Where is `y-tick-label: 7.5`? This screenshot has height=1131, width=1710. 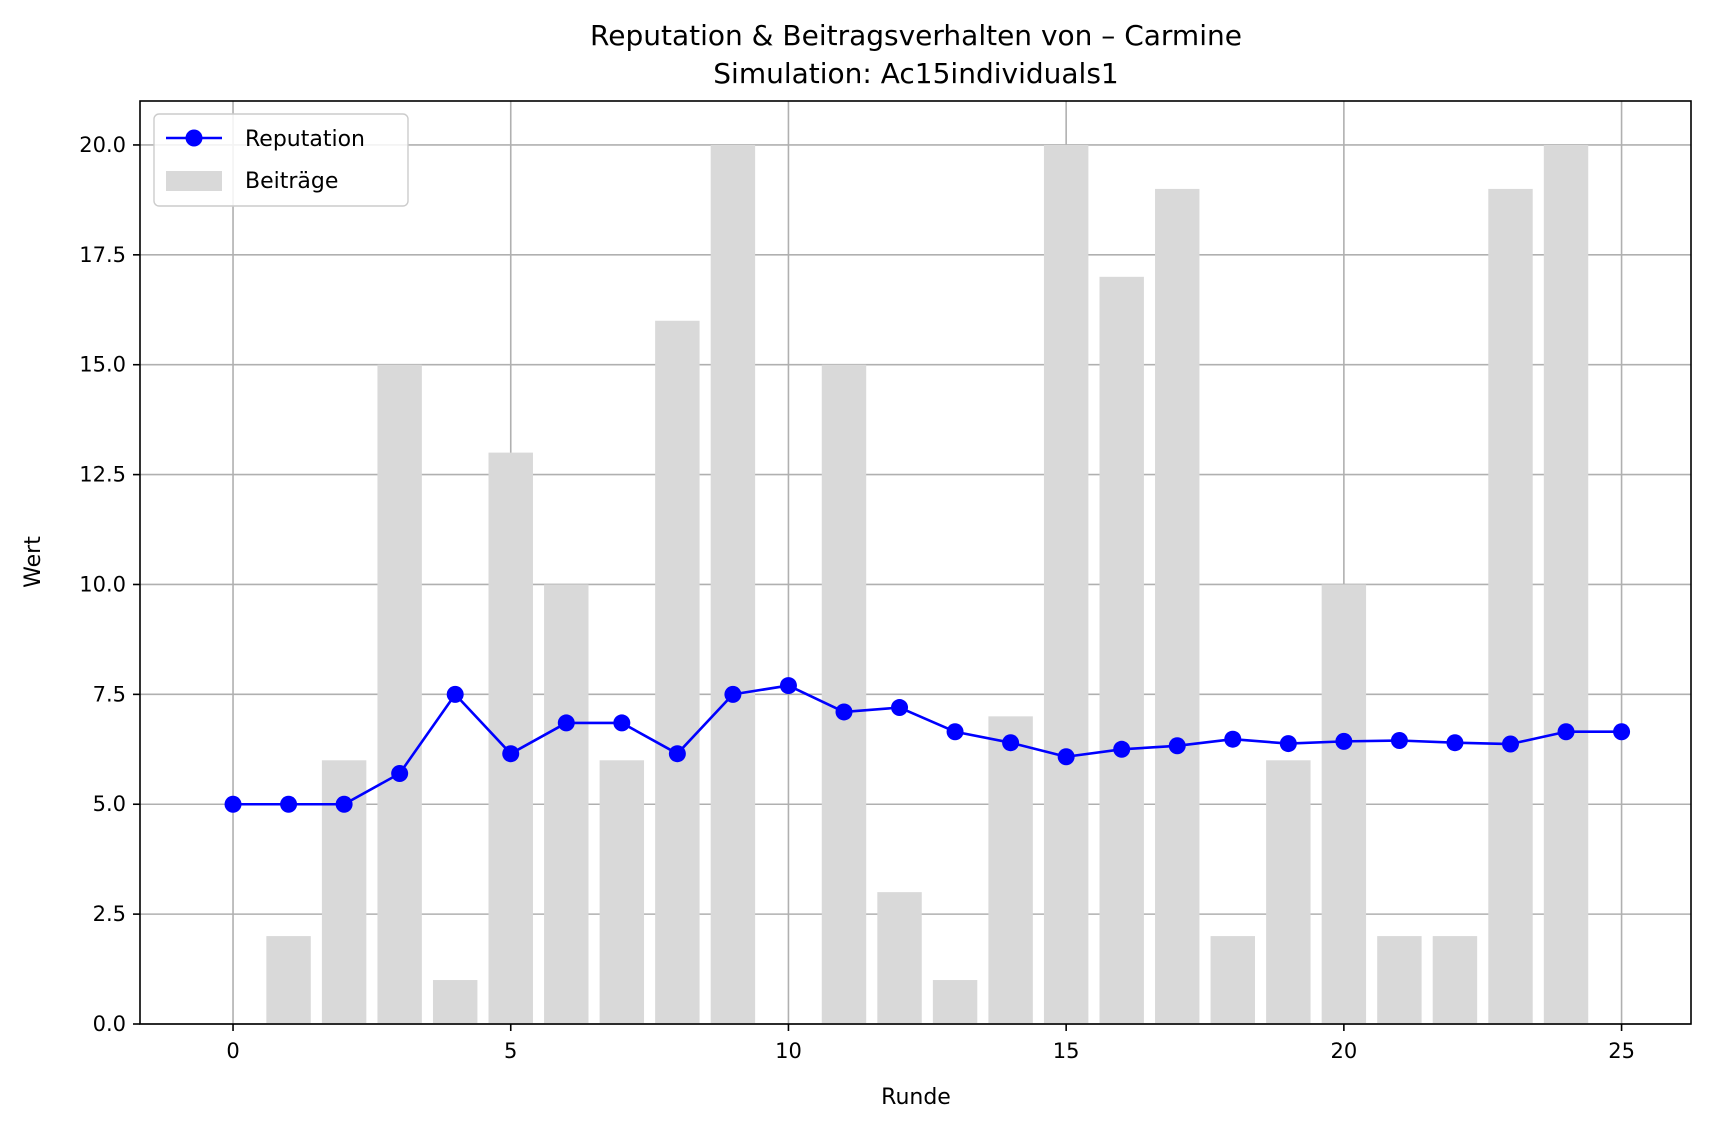
y-tick-label: 7.5 is located at coordinates (109, 694).